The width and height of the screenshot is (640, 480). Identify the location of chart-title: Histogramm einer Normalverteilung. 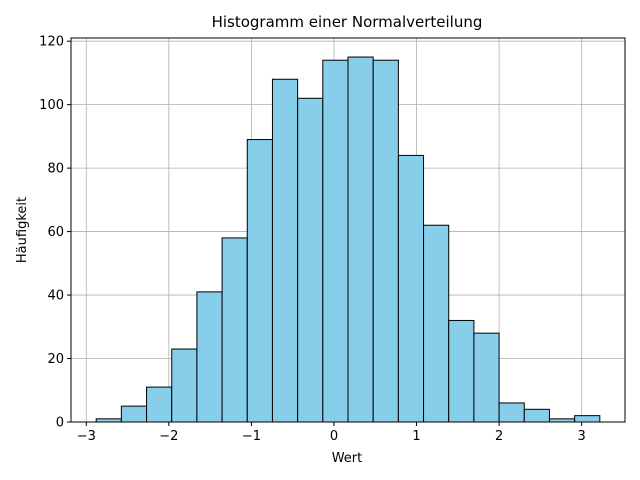
(347, 22).